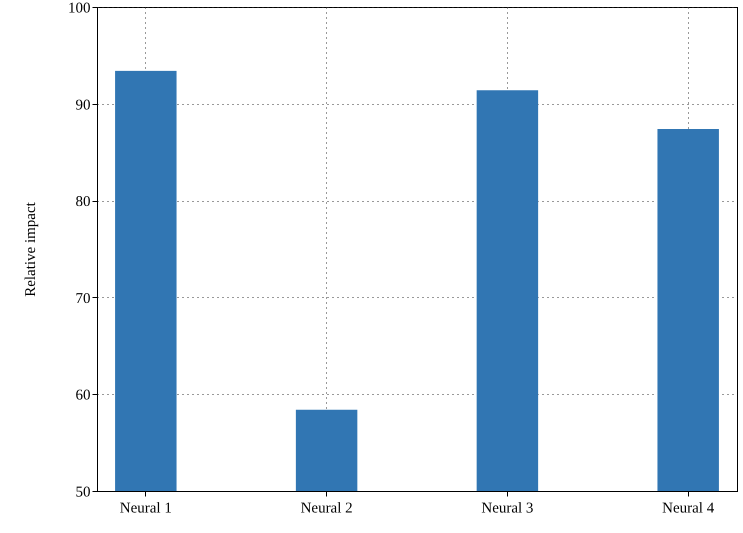  Describe the element at coordinates (31, 249) in the screenshot. I see `y-axis-title: Relative impact` at that location.